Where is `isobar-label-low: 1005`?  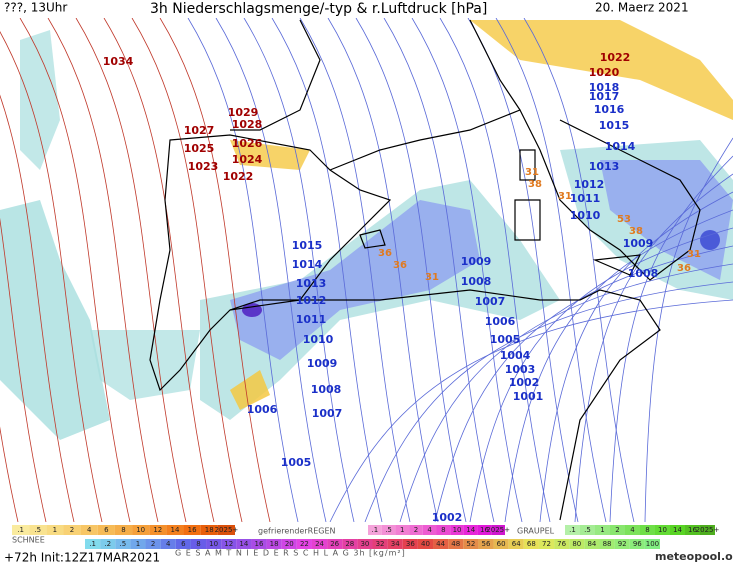 isobar-label-low: 1005 is located at coordinates (296, 462).